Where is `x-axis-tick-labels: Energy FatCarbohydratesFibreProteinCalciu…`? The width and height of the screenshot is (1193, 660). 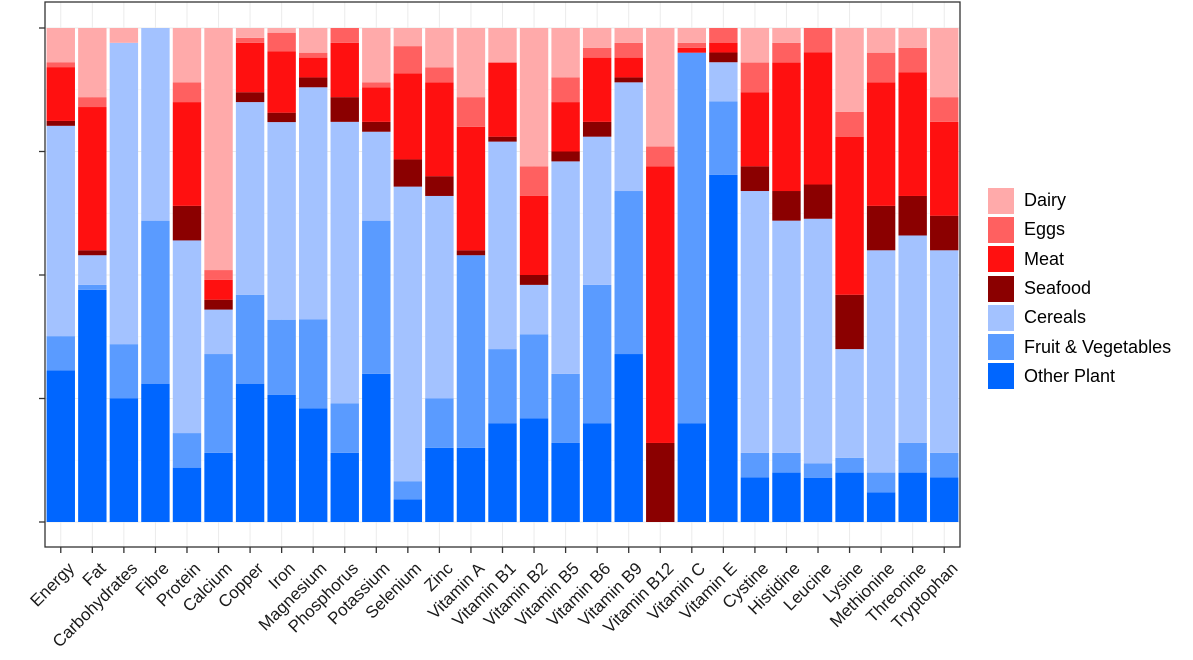 x-axis-tick-labels: Energy FatCarbohydratesFibreProteinCalciu… is located at coordinates (494, 604).